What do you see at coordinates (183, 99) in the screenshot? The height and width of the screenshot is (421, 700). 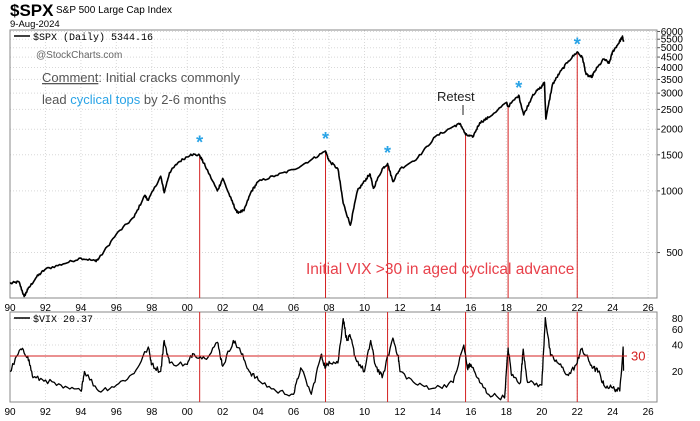 I see `comment-line-2-post: by 2-6 months` at bounding box center [183, 99].